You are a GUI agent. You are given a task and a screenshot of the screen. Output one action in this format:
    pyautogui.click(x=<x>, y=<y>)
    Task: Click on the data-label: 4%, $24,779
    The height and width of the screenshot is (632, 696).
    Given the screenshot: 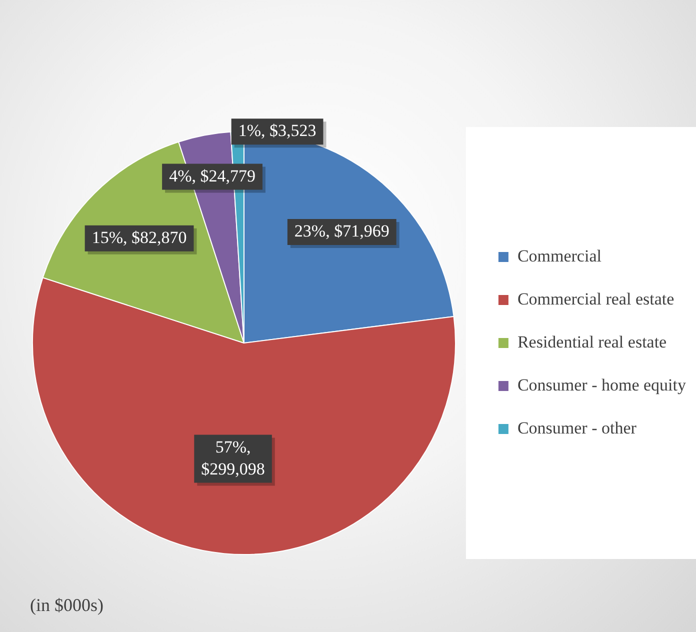 What is the action you would take?
    pyautogui.click(x=212, y=176)
    